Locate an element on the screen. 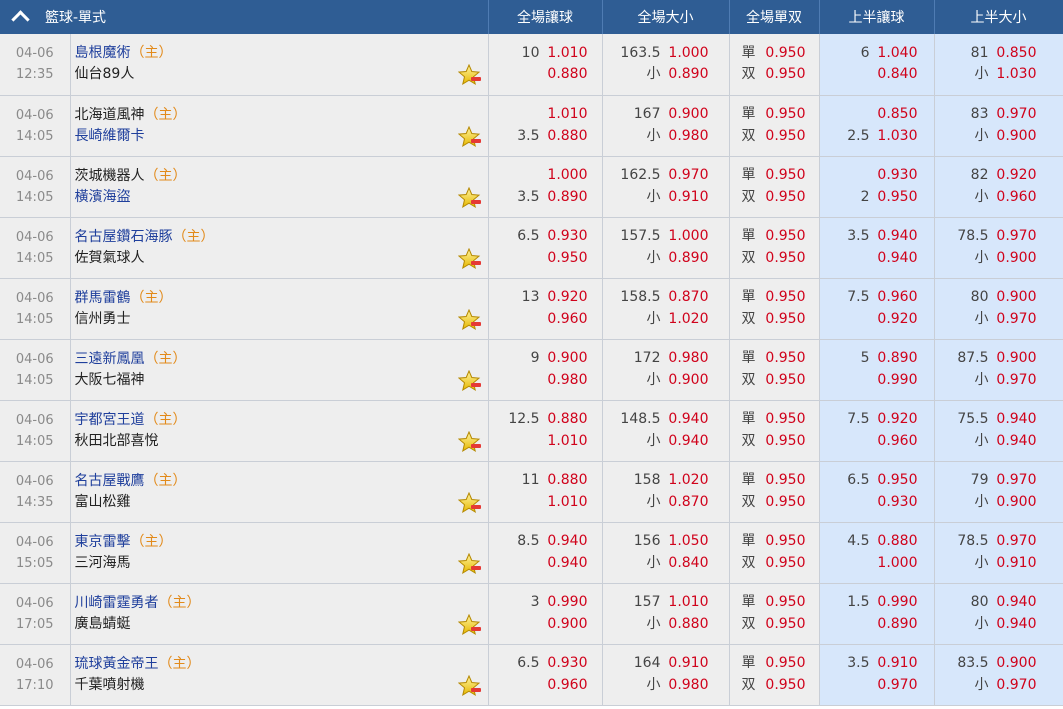 This screenshot has width=1063, height=709. half-handicap-odds-2: 0.920 is located at coordinates (877, 320).